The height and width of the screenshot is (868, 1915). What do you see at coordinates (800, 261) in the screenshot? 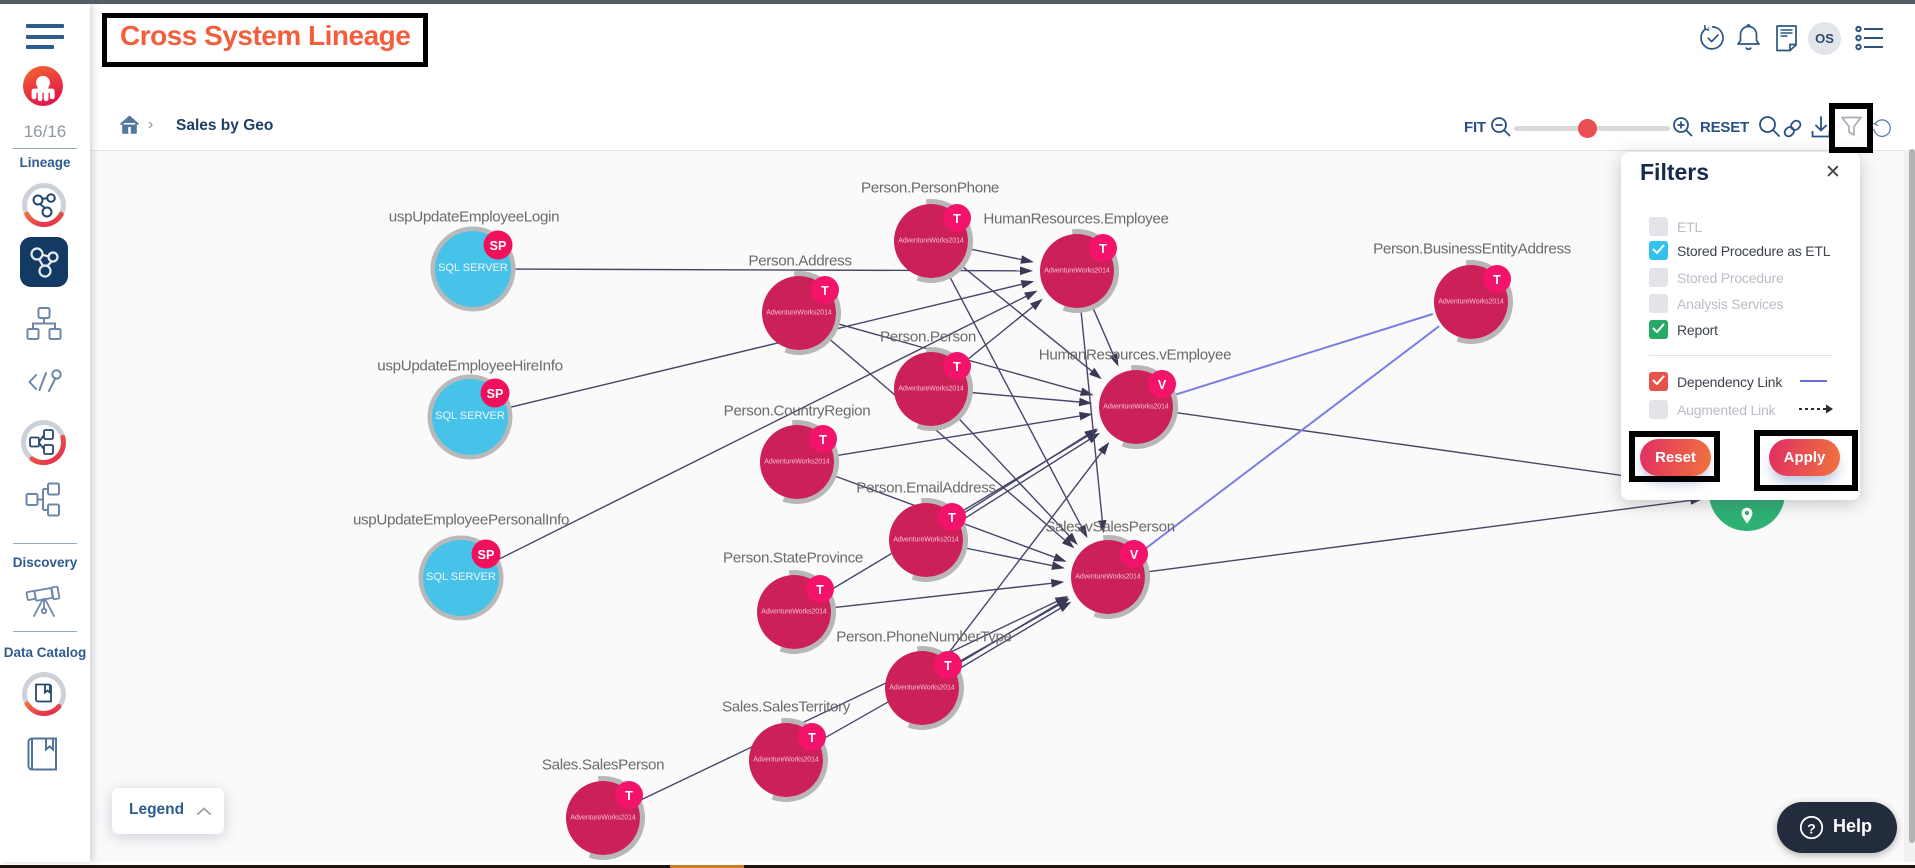
I see `svg-text: Person.Address` at bounding box center [800, 261].